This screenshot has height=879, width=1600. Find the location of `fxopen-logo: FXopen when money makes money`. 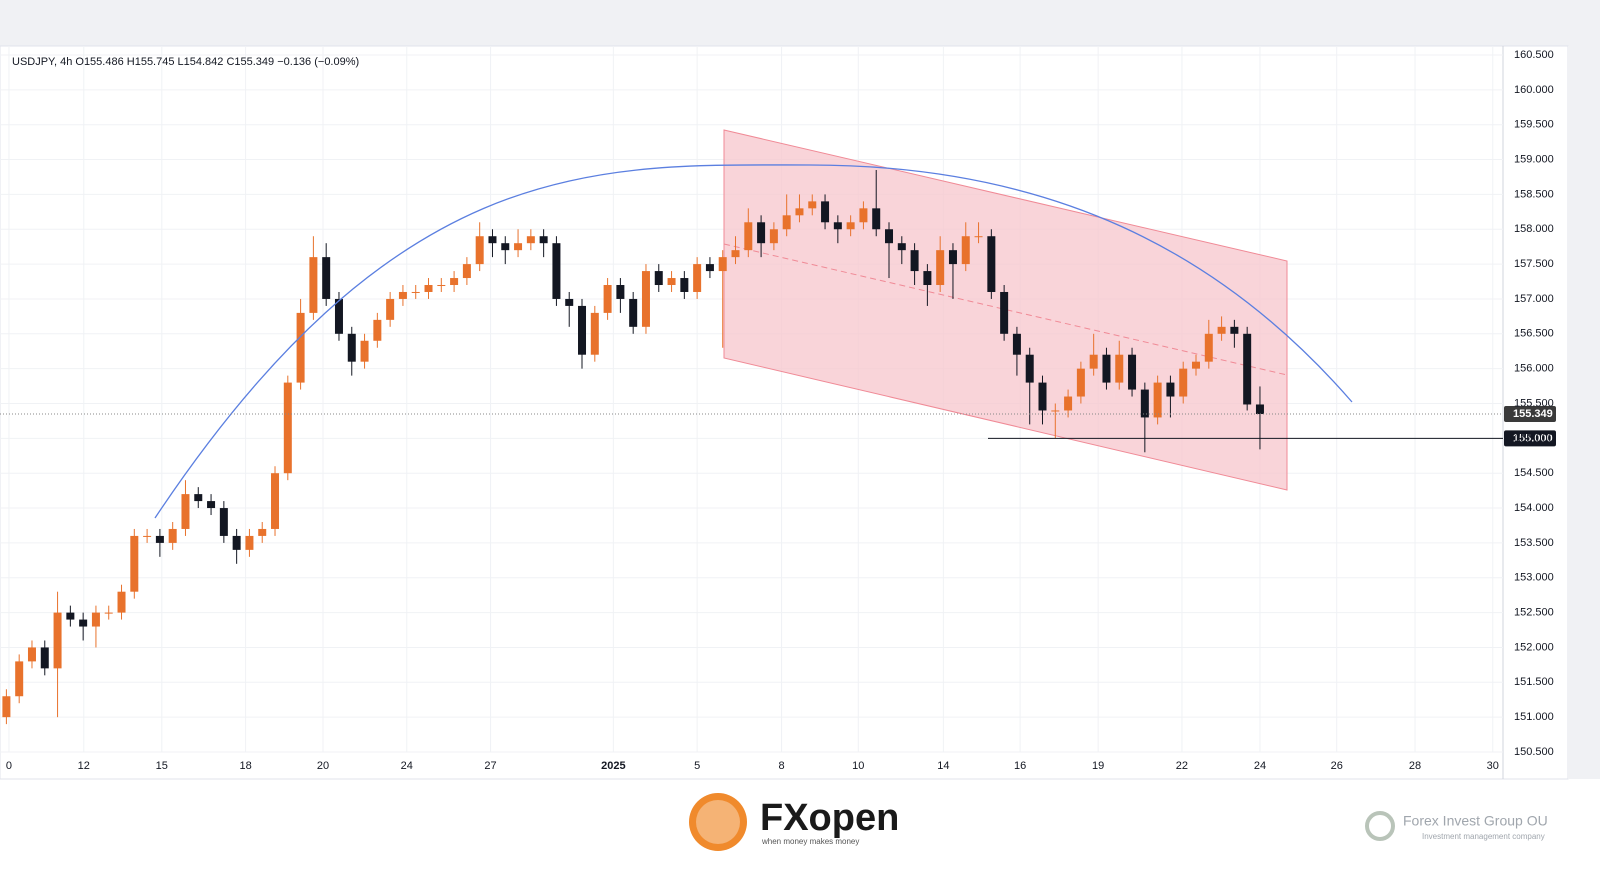

fxopen-logo: FXopen when money makes money is located at coordinates (794, 822).